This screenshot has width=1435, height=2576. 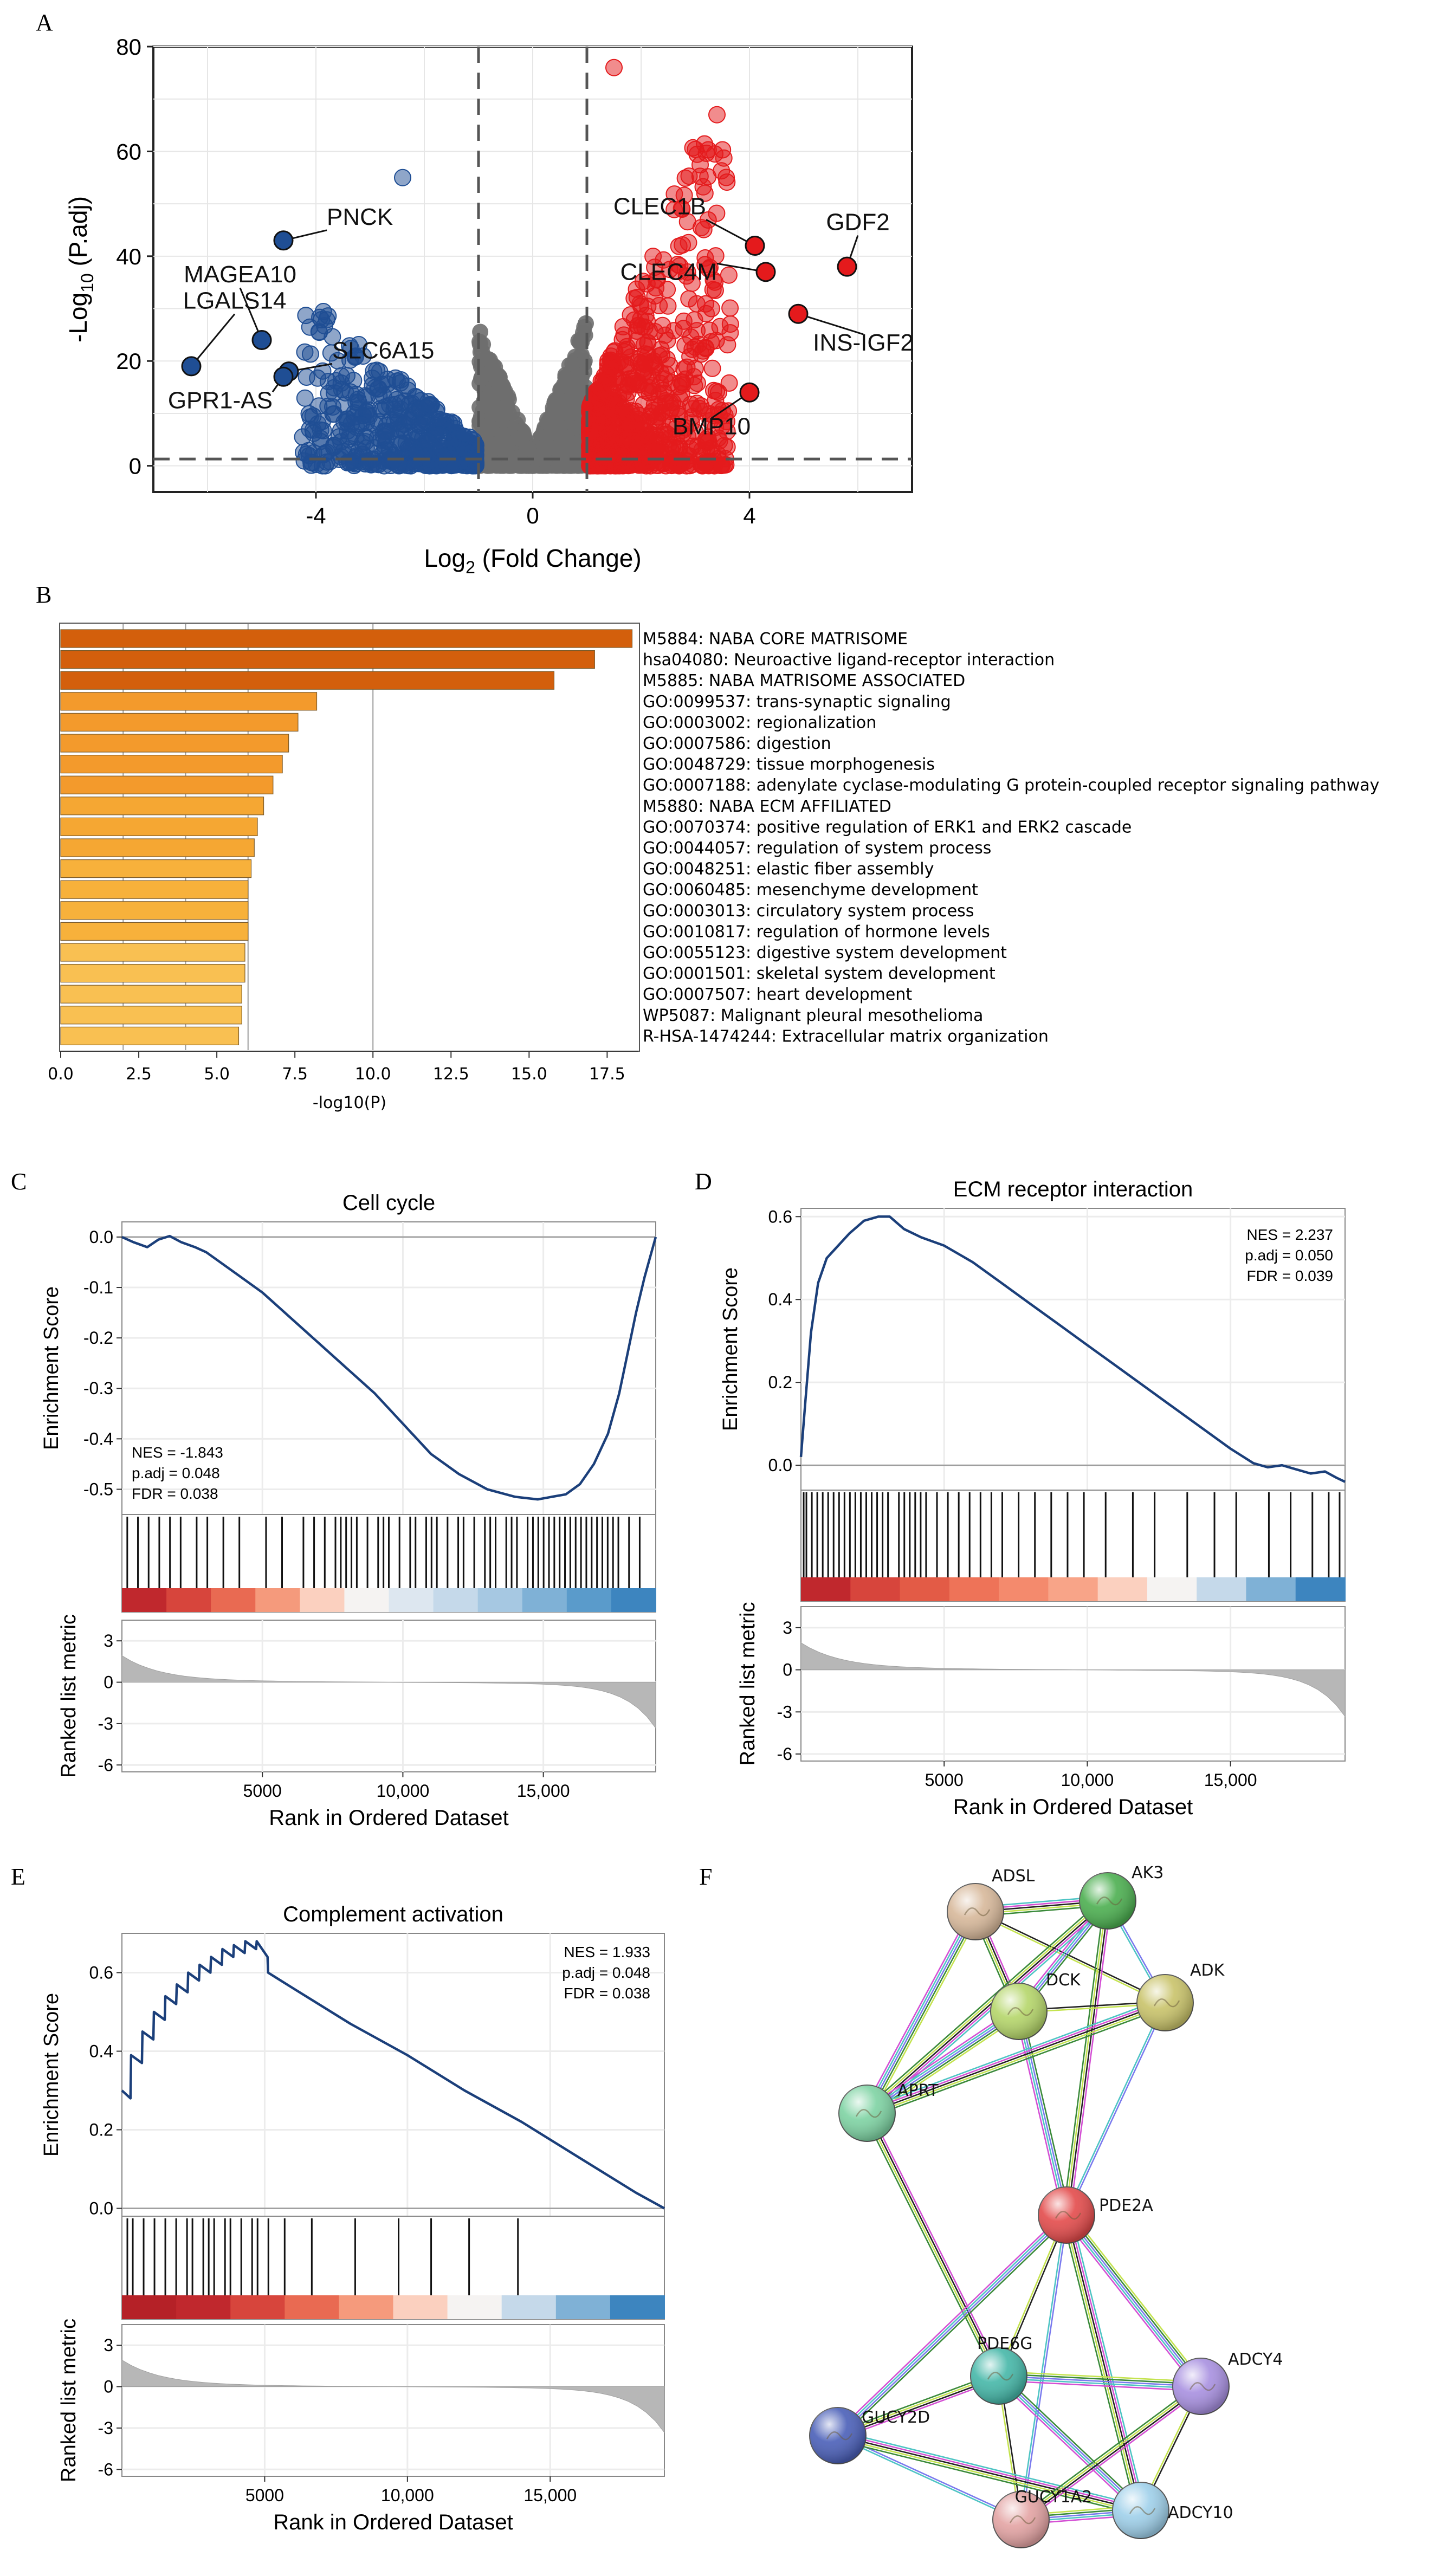 What do you see at coordinates (789, 764) in the screenshot?
I see `bar-category-label: GO:0048729: tissue morphogenesis` at bounding box center [789, 764].